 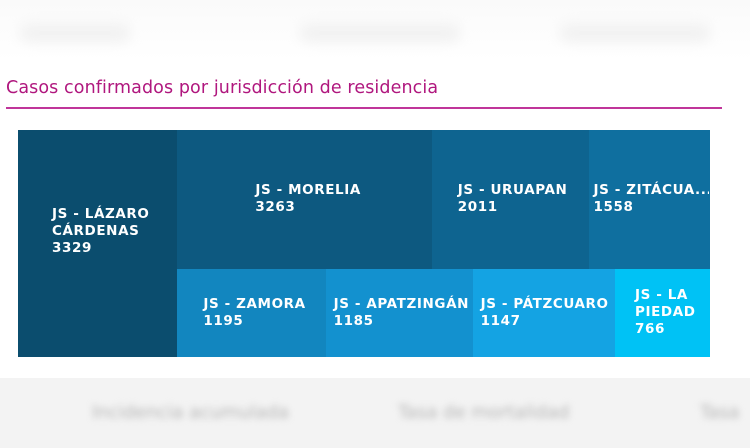 What do you see at coordinates (484, 412) in the screenshot?
I see `blurred-text: Tasa de mortalidad` at bounding box center [484, 412].